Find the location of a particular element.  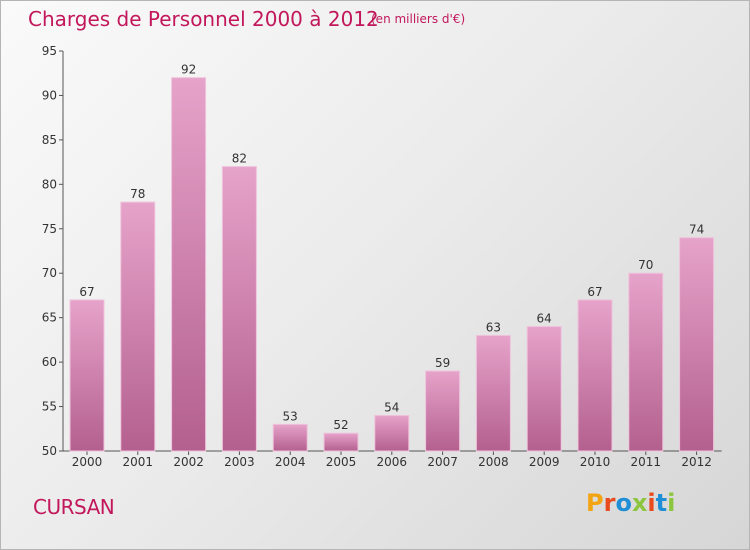

x-tick-label: 2003 is located at coordinates (239, 462).